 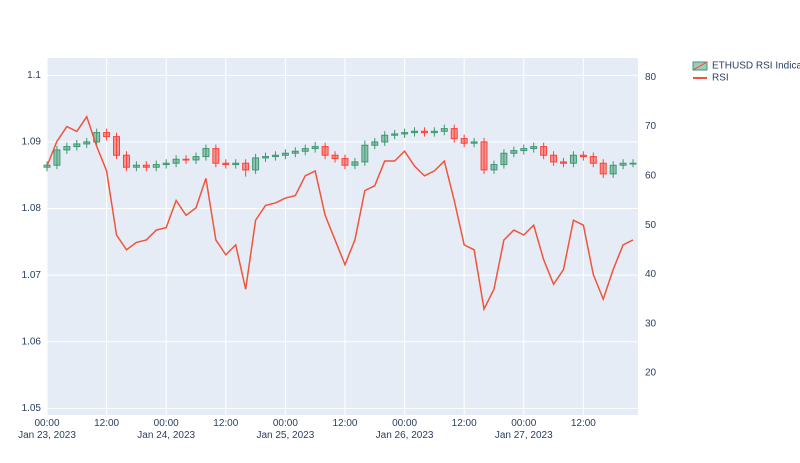 What do you see at coordinates (32, 208) in the screenshot?
I see `y-tick-label: 1.08` at bounding box center [32, 208].